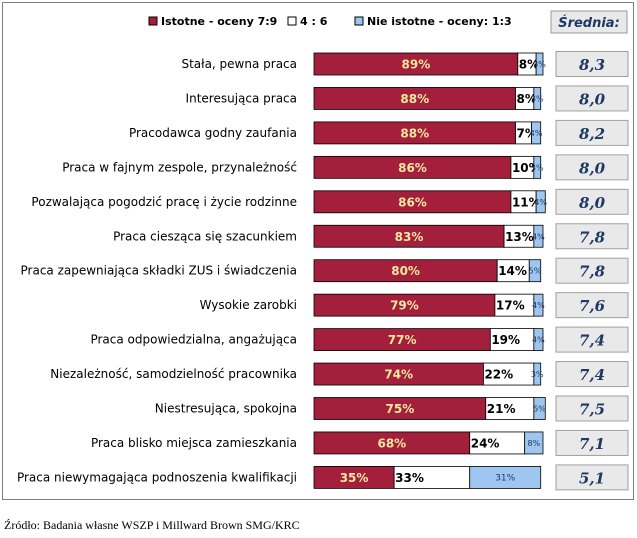  Describe the element at coordinates (213, 133) in the screenshot. I see `category-label: Pracodawca godny zaufania` at that location.